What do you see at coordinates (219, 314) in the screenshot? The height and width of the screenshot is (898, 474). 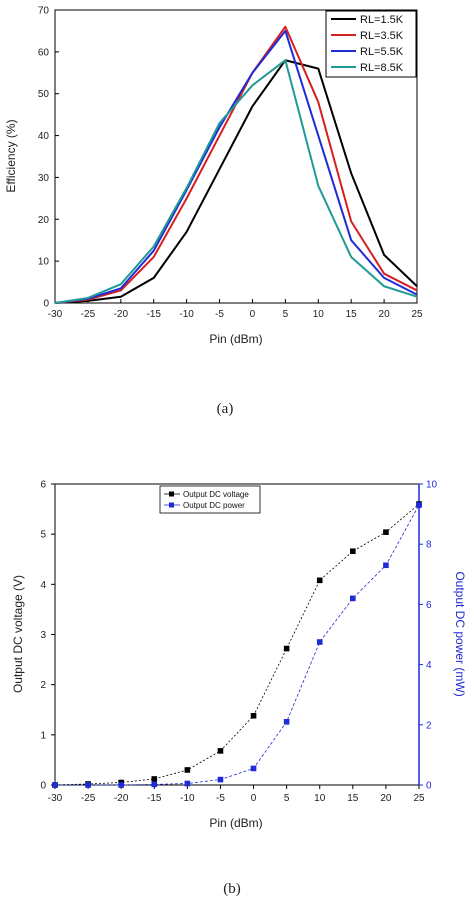 I see `chart-a-x-tick-label: -5` at bounding box center [219, 314].